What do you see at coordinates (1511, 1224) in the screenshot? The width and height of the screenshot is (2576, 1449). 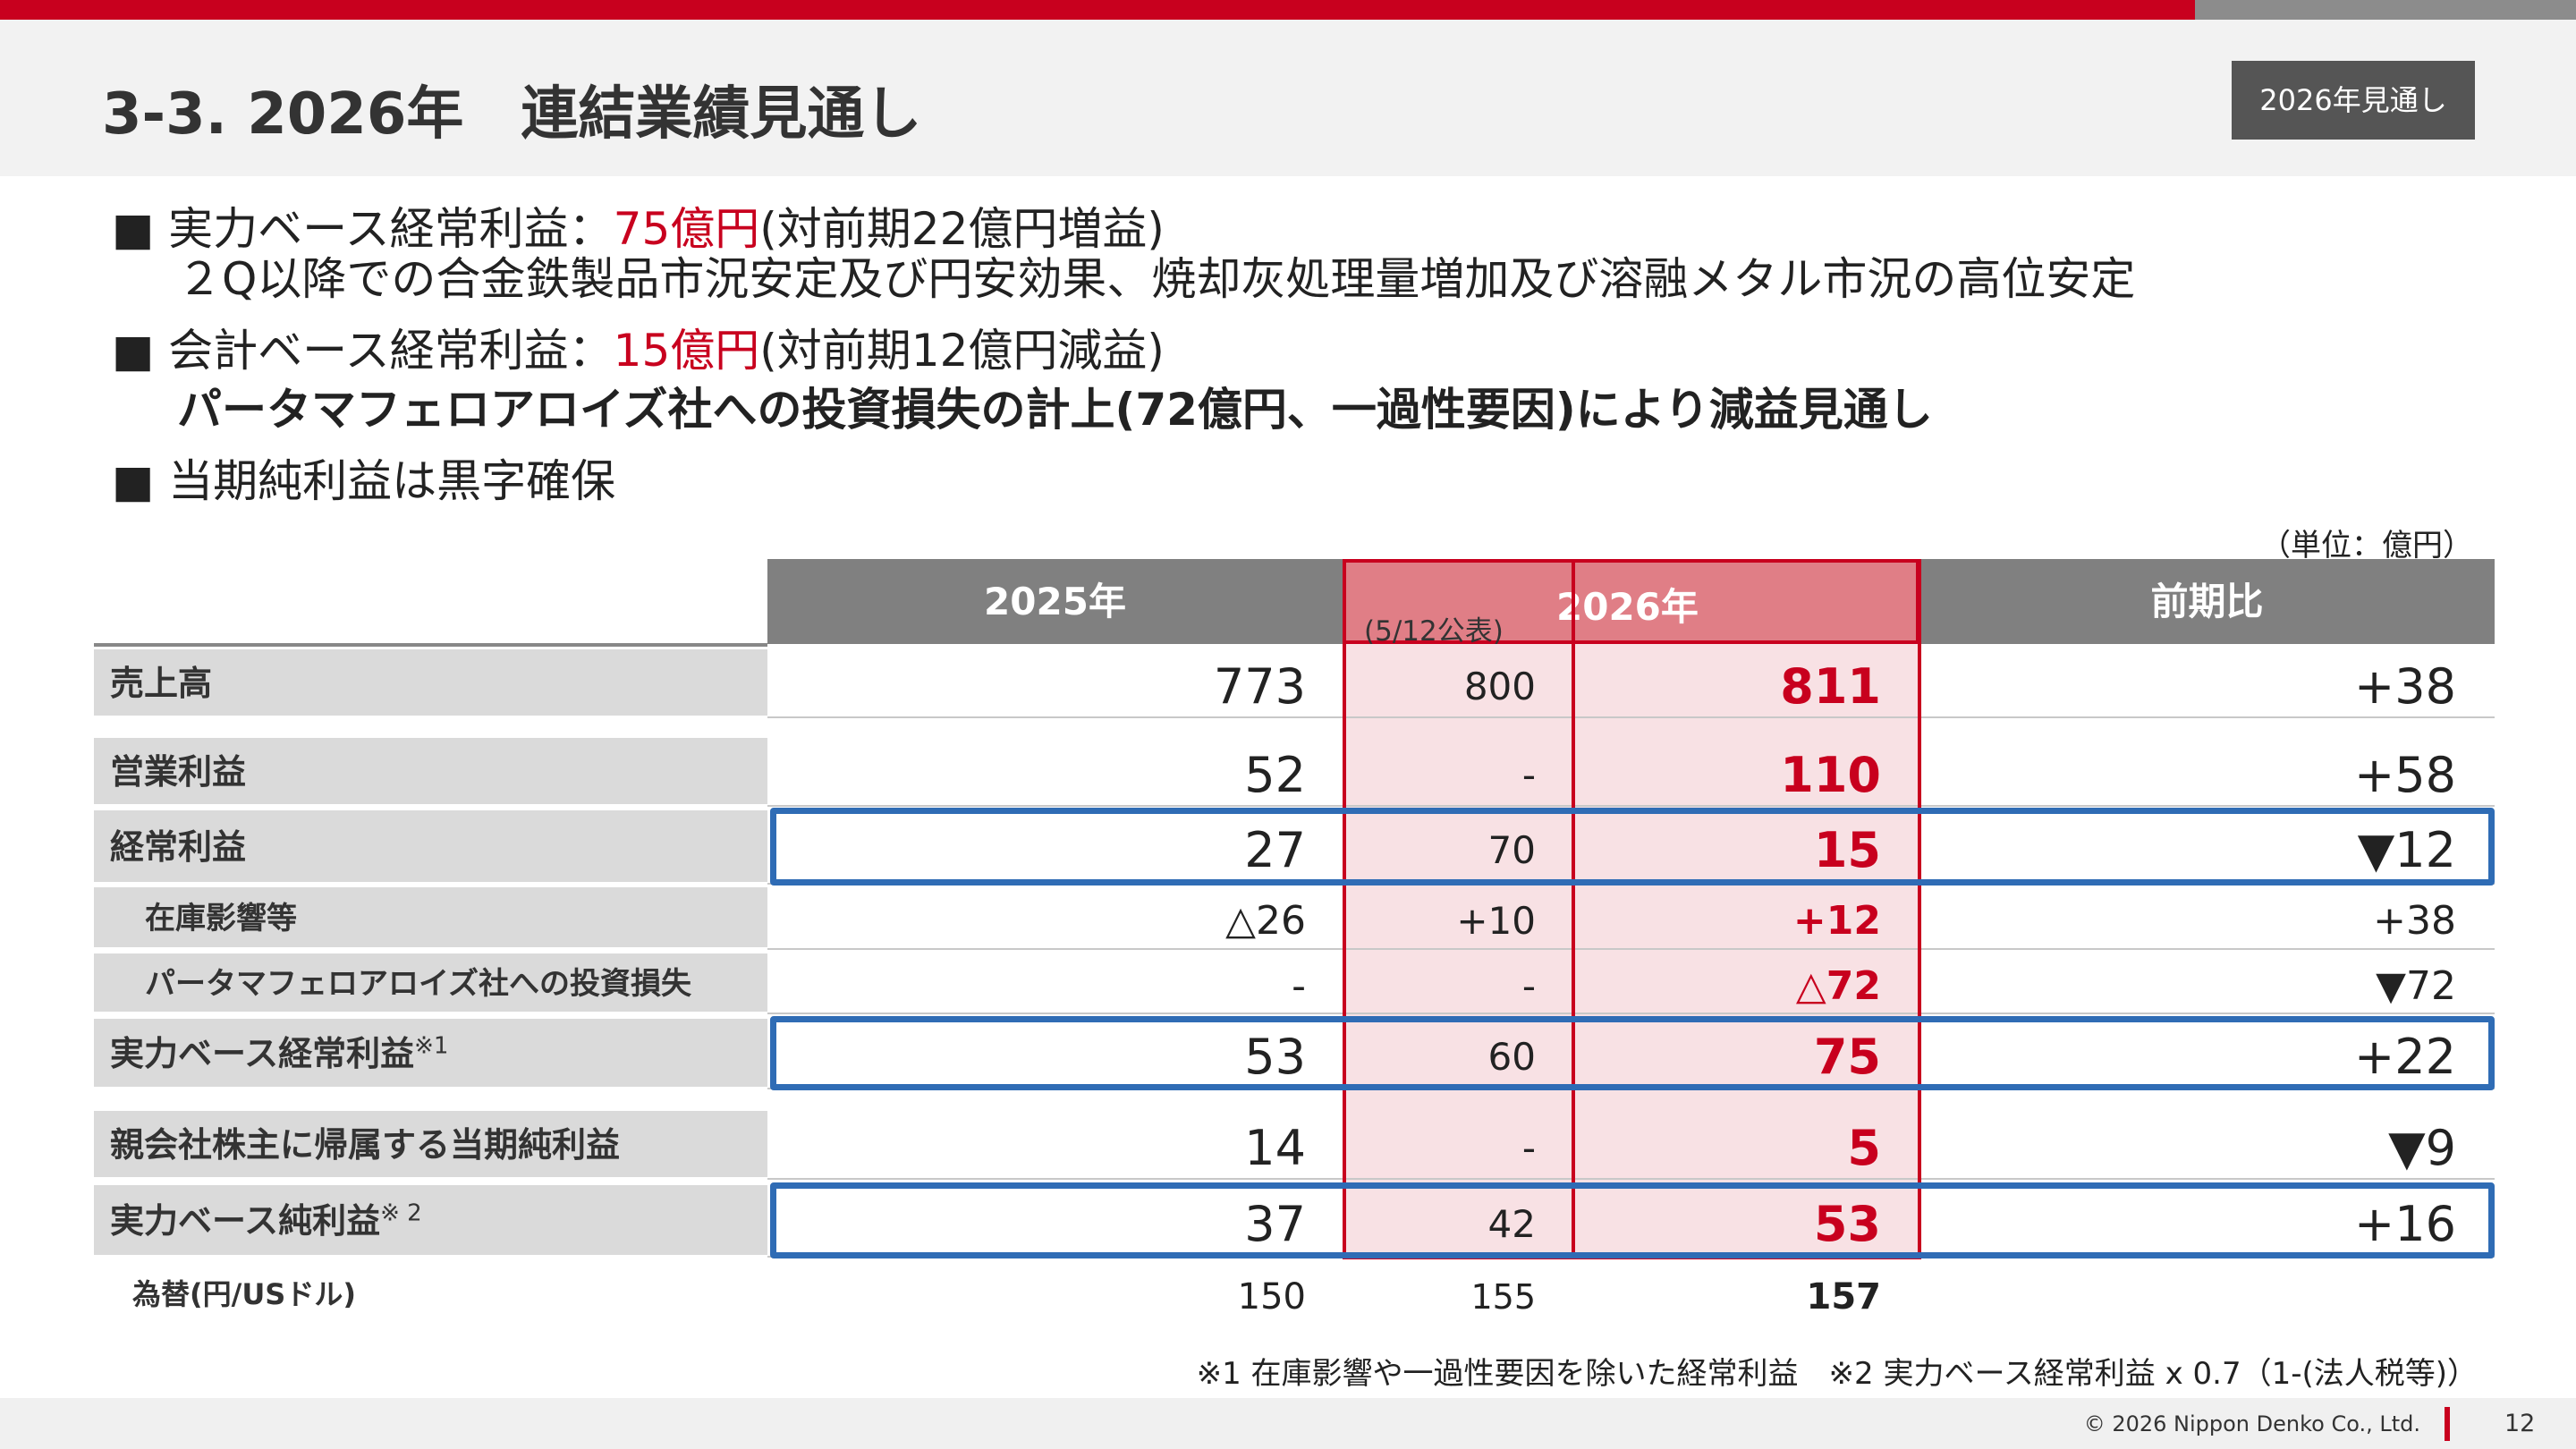 I see `cell: 42` at bounding box center [1511, 1224].